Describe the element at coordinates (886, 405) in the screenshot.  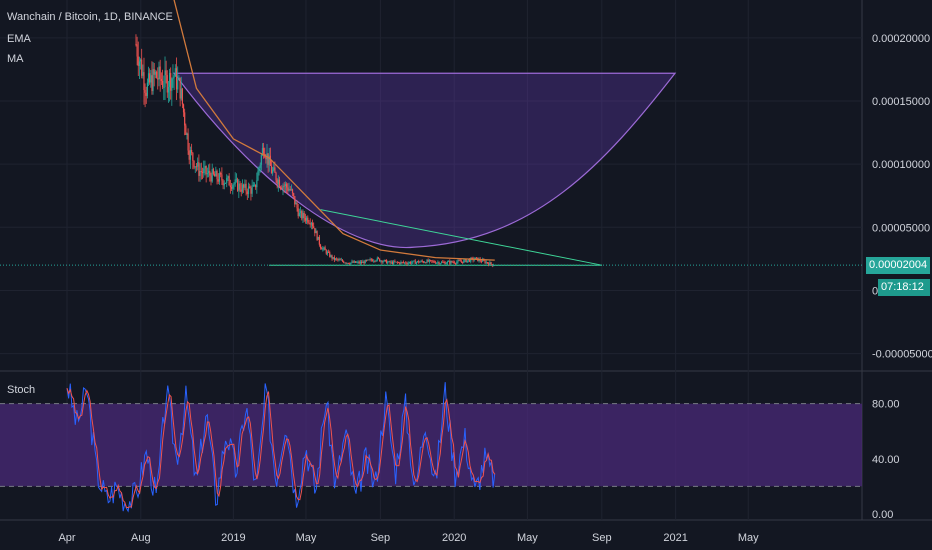
I see `stoch-tick-label: 80.00` at that location.